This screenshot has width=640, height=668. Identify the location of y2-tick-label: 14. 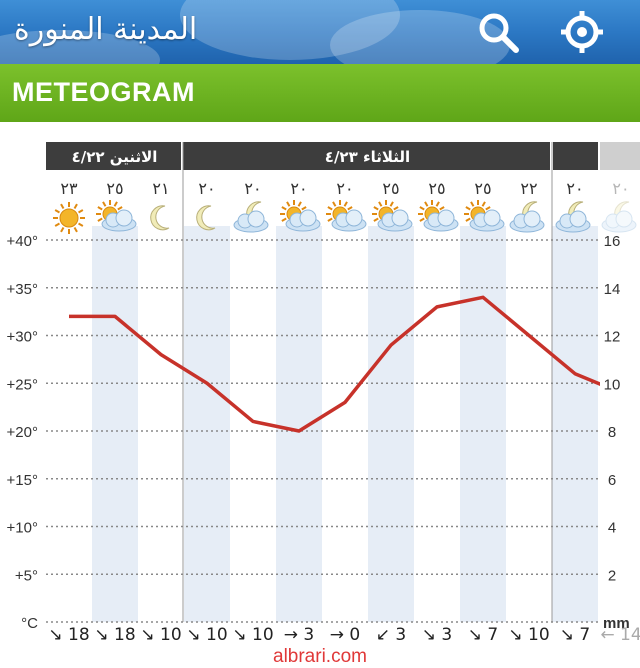
(612, 289).